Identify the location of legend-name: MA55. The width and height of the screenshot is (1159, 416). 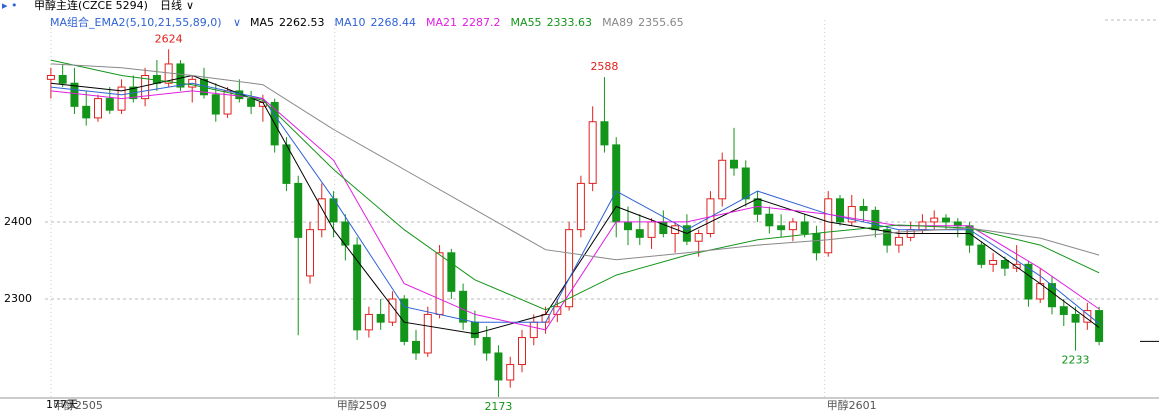
(526, 22).